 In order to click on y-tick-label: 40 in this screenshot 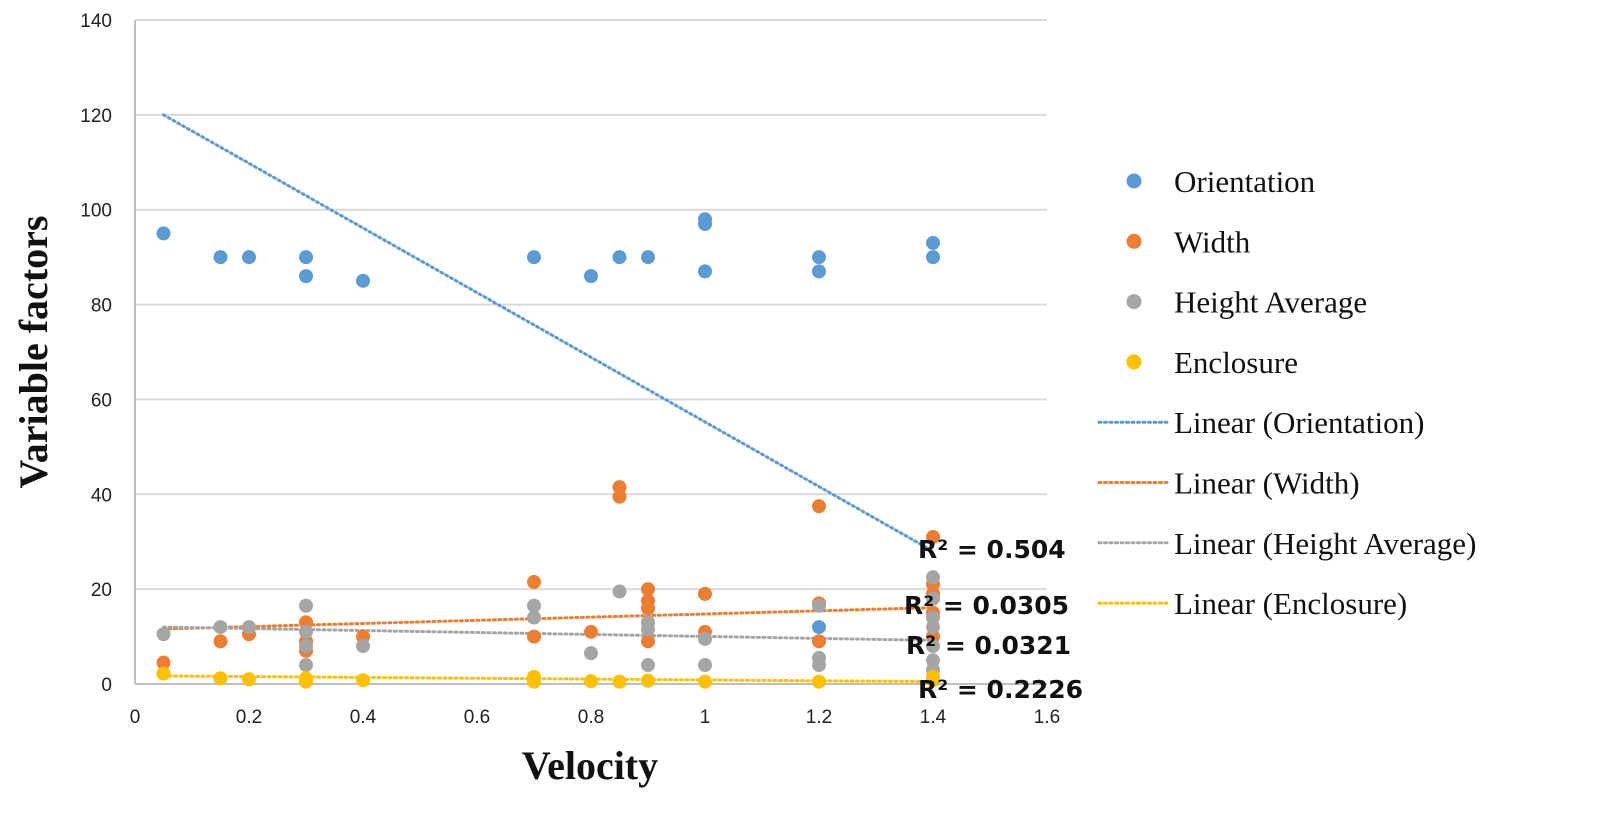, I will do `click(101, 495)`.